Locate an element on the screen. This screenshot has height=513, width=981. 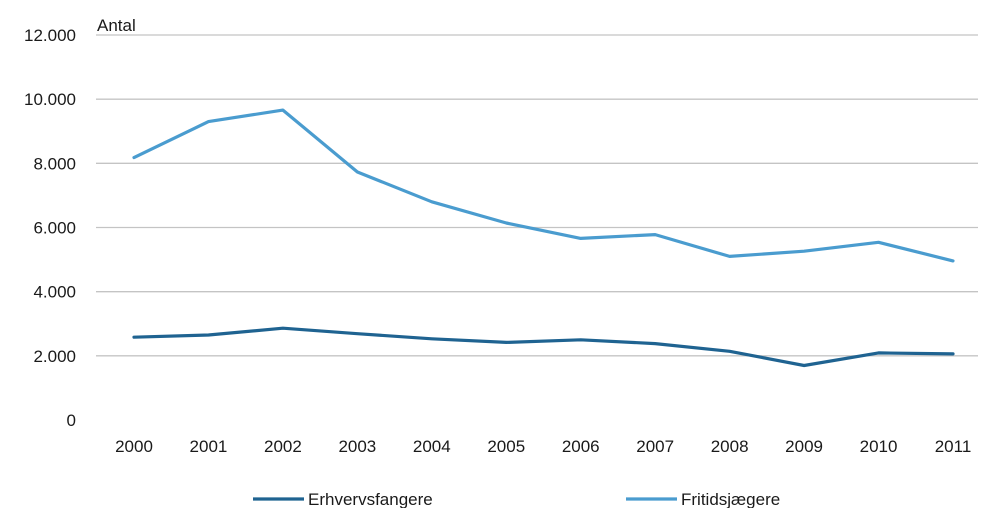
x-tick-label: 2006 is located at coordinates (581, 446).